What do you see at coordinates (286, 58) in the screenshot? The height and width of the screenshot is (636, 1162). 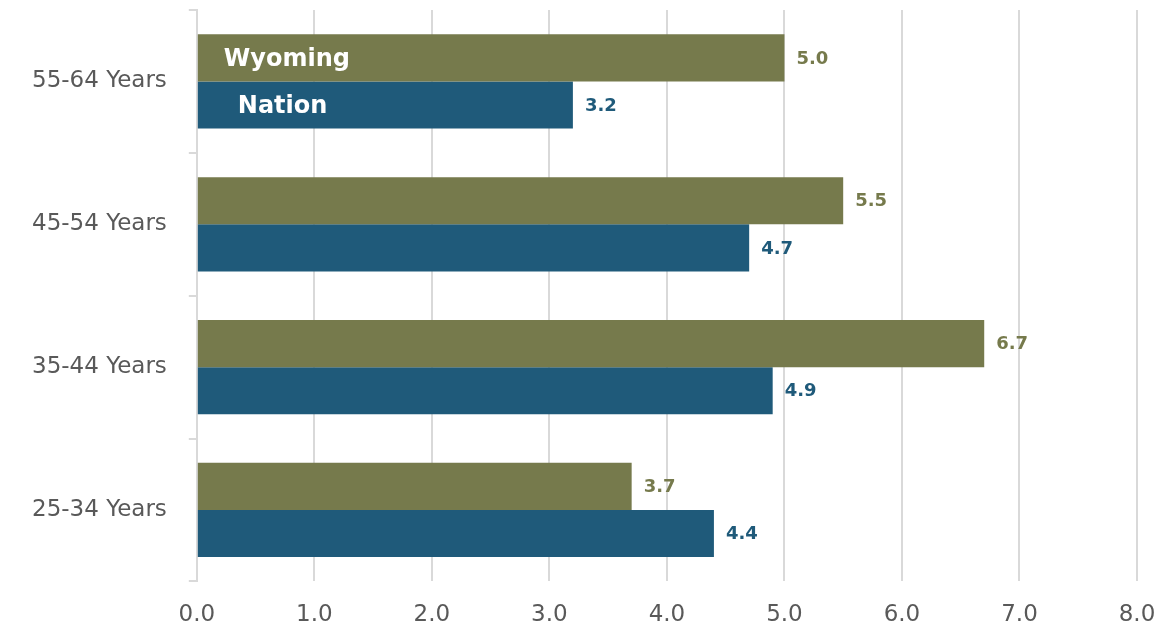 I see `series-label: Wyoming` at bounding box center [286, 58].